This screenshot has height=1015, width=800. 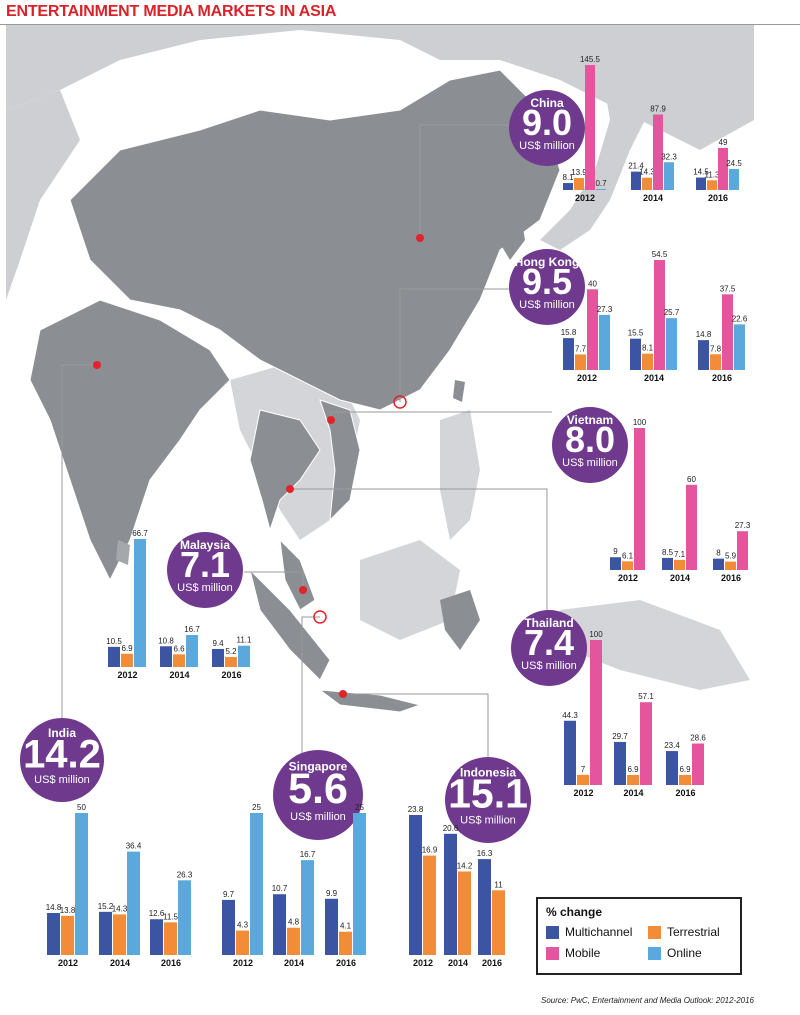 I want to click on bar-malaysia-terrestrial-2016, so click(x=231, y=662).